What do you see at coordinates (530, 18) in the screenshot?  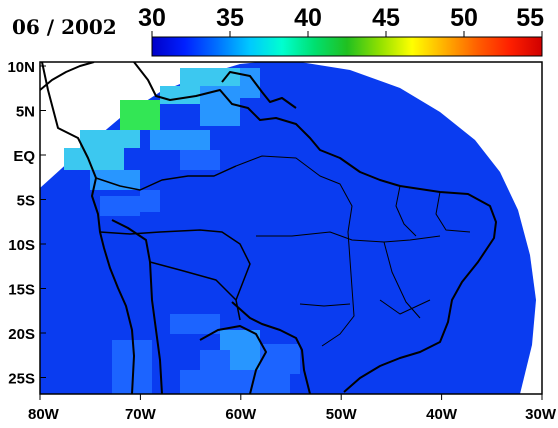 I see `colorbar-tick-55: 55` at bounding box center [530, 18].